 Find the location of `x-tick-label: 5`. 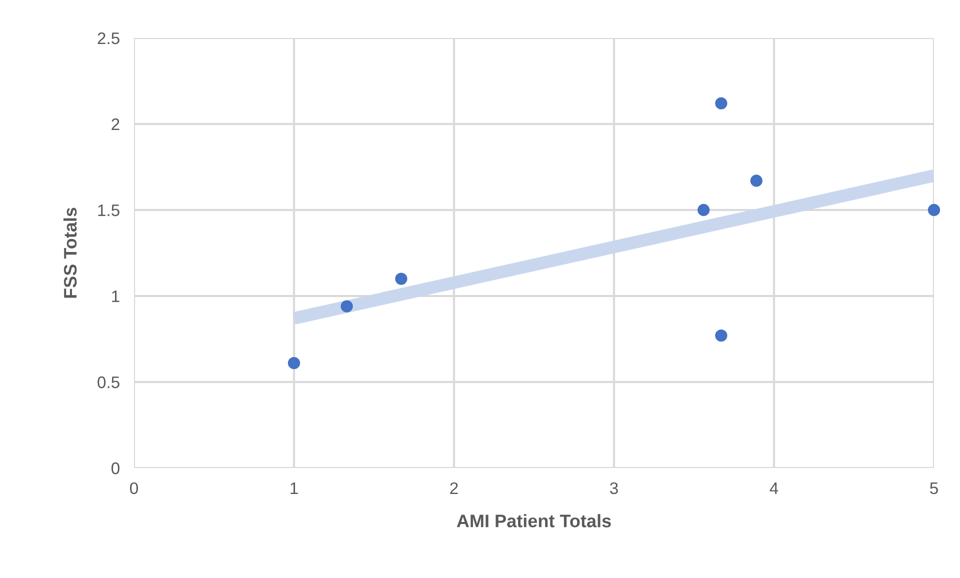

x-tick-label: 5 is located at coordinates (934, 488).